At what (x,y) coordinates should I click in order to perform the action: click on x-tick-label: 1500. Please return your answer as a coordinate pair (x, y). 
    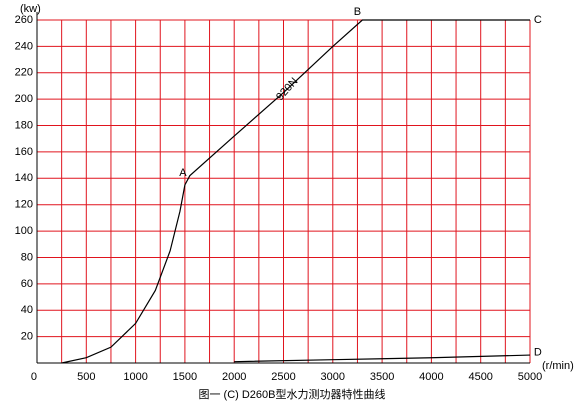
    Looking at the image, I should click on (185, 377).